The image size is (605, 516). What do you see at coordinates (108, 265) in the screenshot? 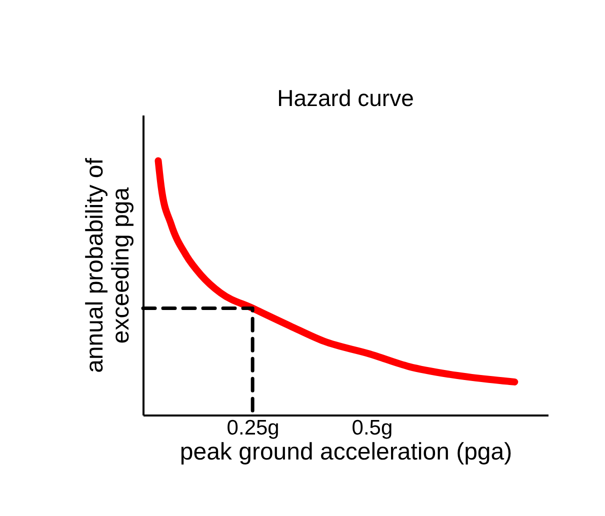
I see `y-axis-title: annual probability of exceeding pga` at bounding box center [108, 265].